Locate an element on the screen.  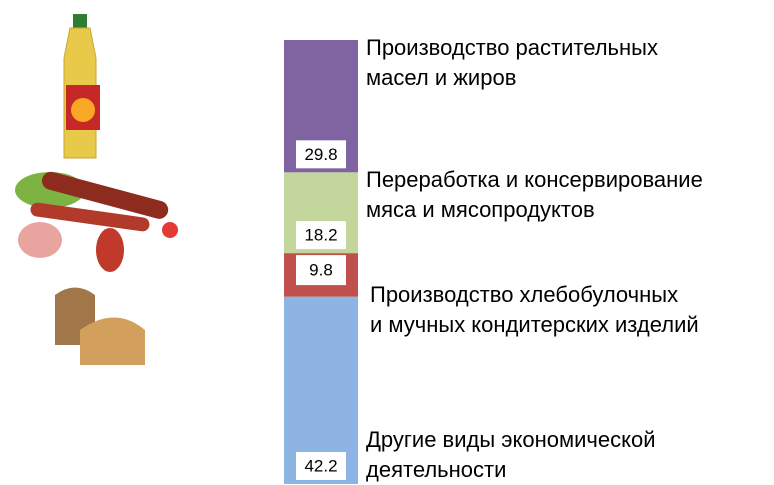
oil-bottle-picture is located at coordinates (81, 86).